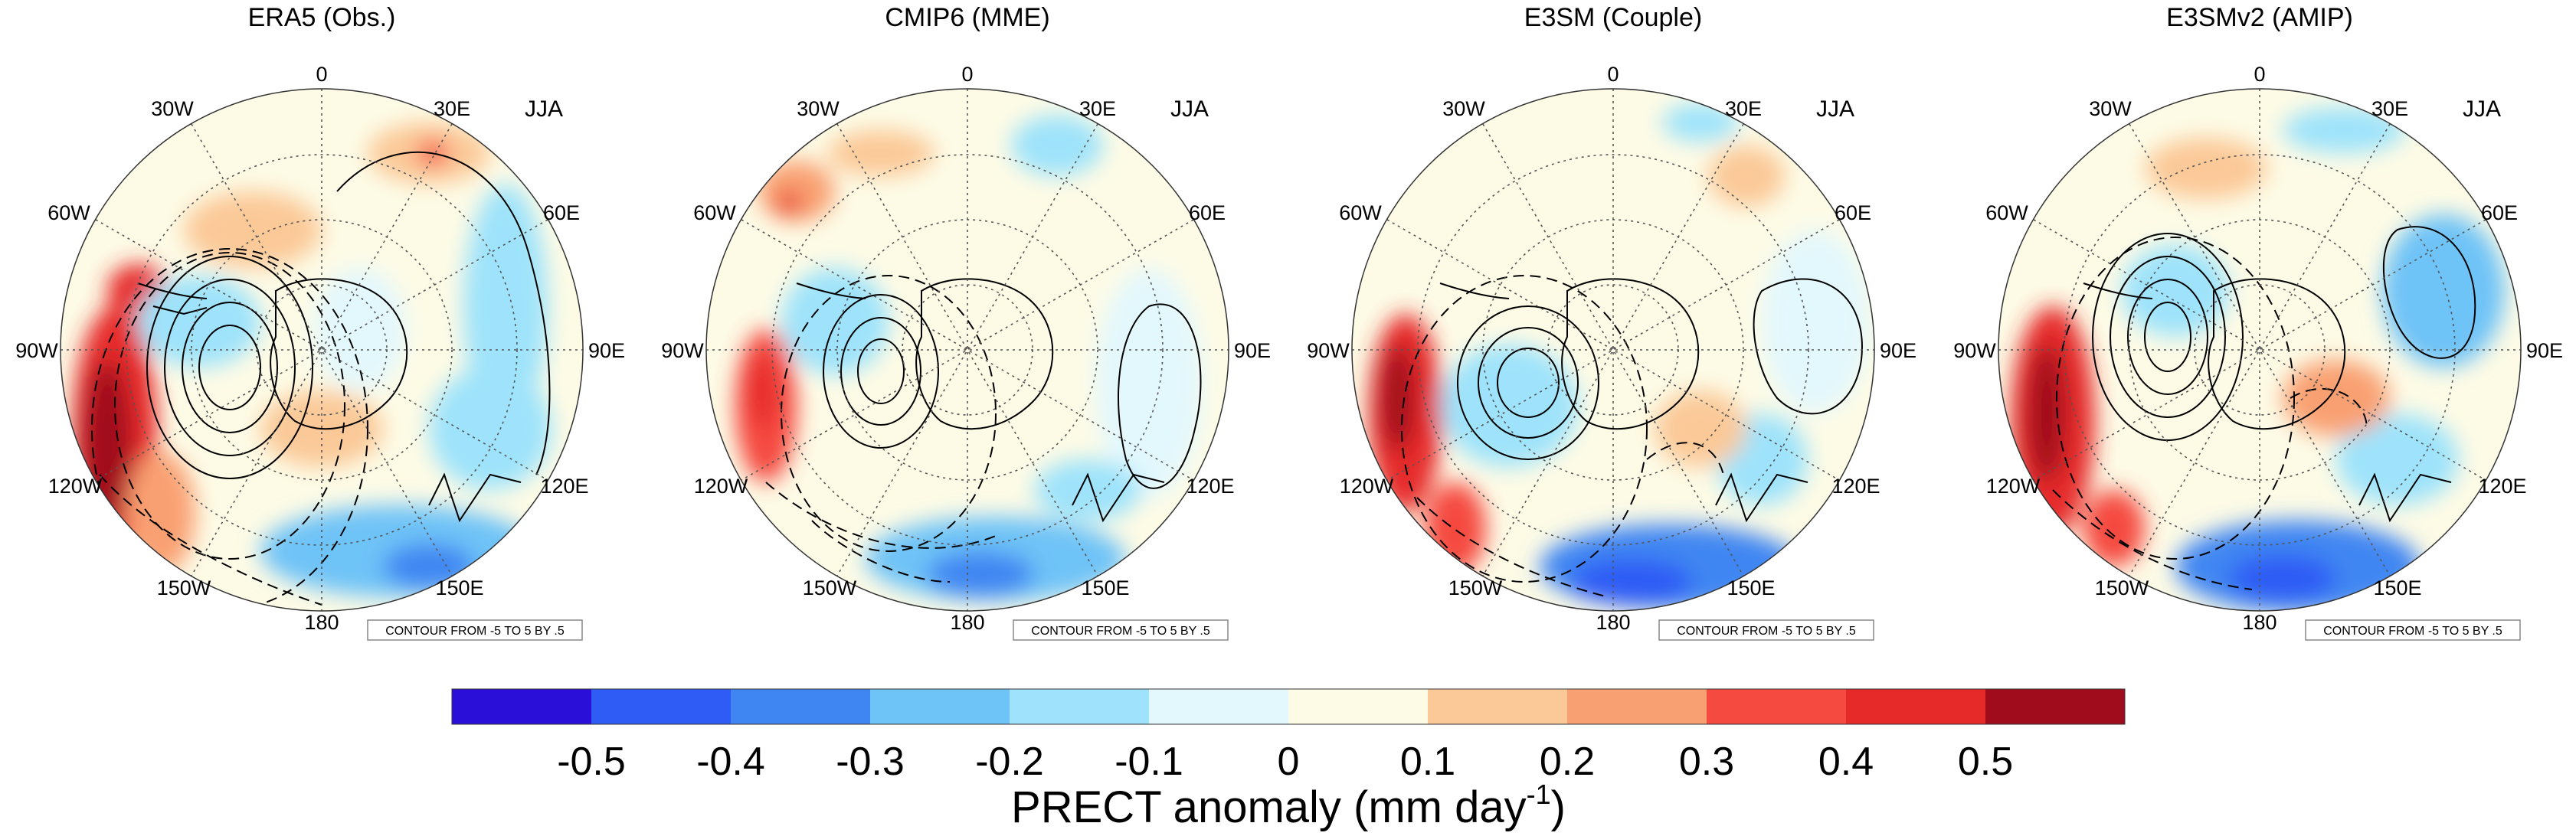  What do you see at coordinates (591, 762) in the screenshot?
I see `colorbar-tick-label: -0.5` at bounding box center [591, 762].